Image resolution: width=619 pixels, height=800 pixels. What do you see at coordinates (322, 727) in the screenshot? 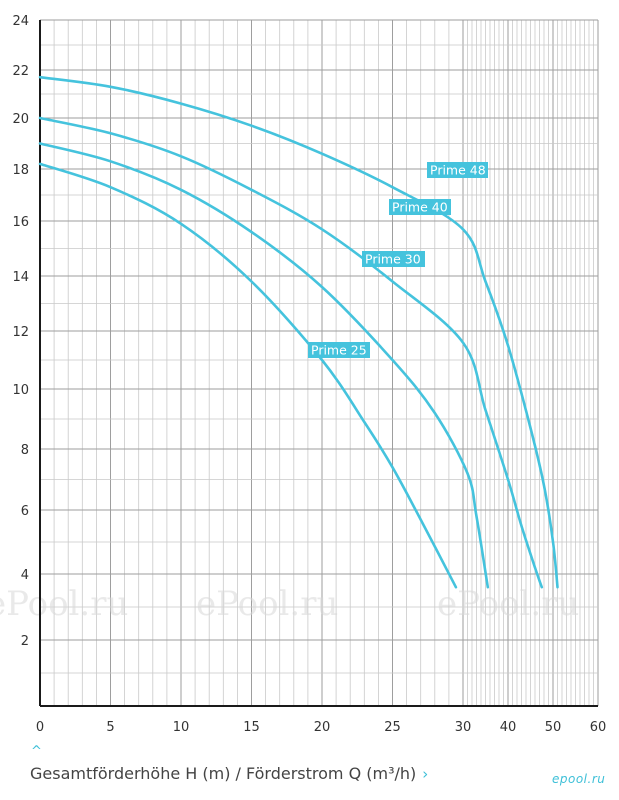
I see `x-tick-label: 20` at bounding box center [322, 727].